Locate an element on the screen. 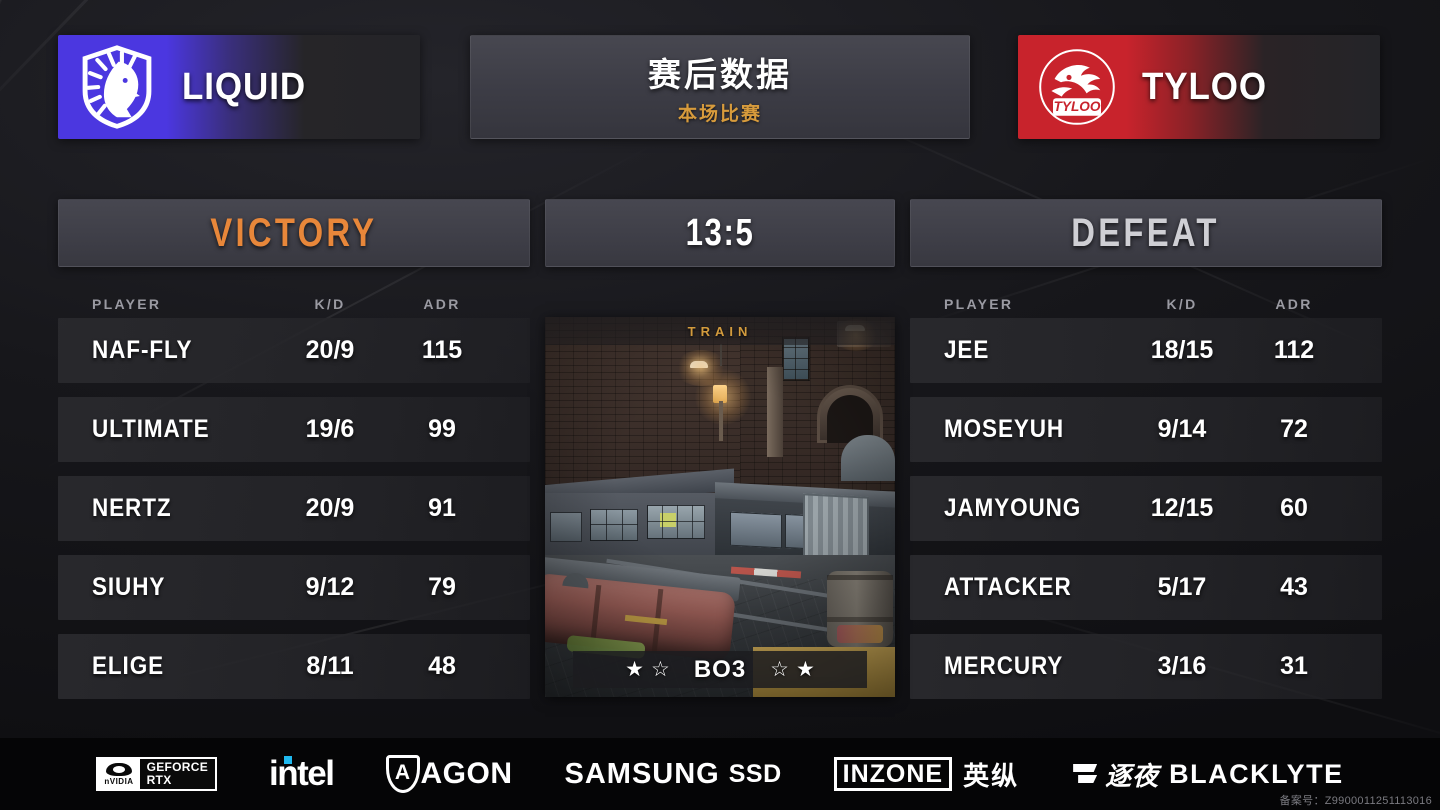 This screenshot has height=810, width=1440. map-artwork is located at coordinates (720, 507).